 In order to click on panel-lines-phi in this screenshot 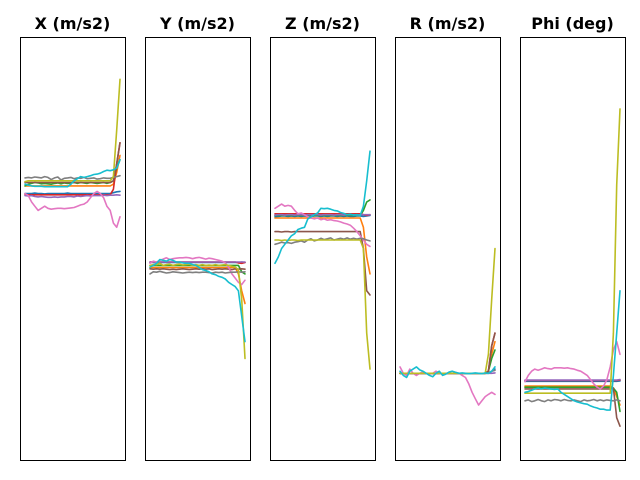, I will do `click(572, 268)`.